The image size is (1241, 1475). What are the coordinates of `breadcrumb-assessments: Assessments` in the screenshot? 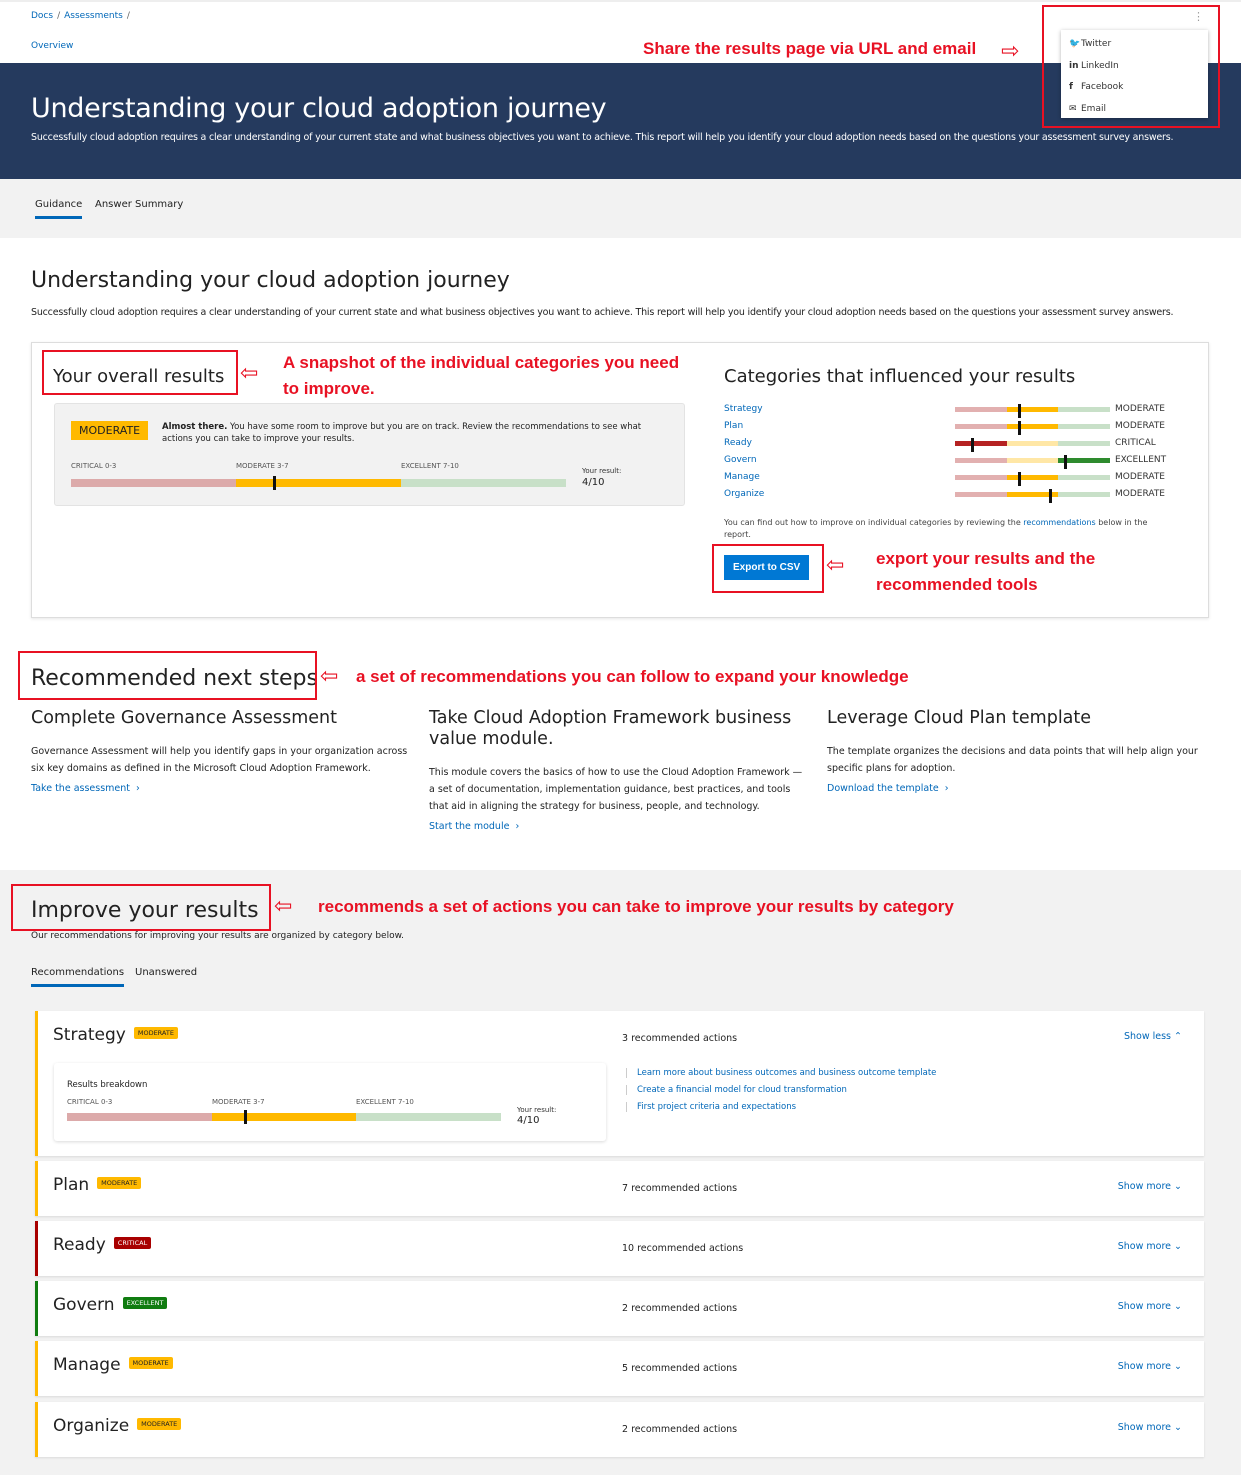 It's located at (93, 16).